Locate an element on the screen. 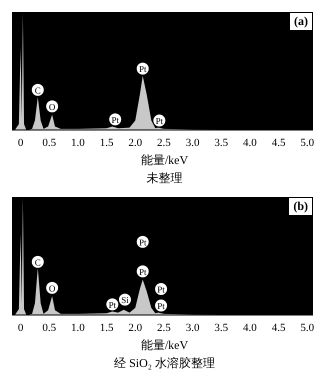 This screenshot has height=387, width=329. text: 未整理 is located at coordinates (165, 178).